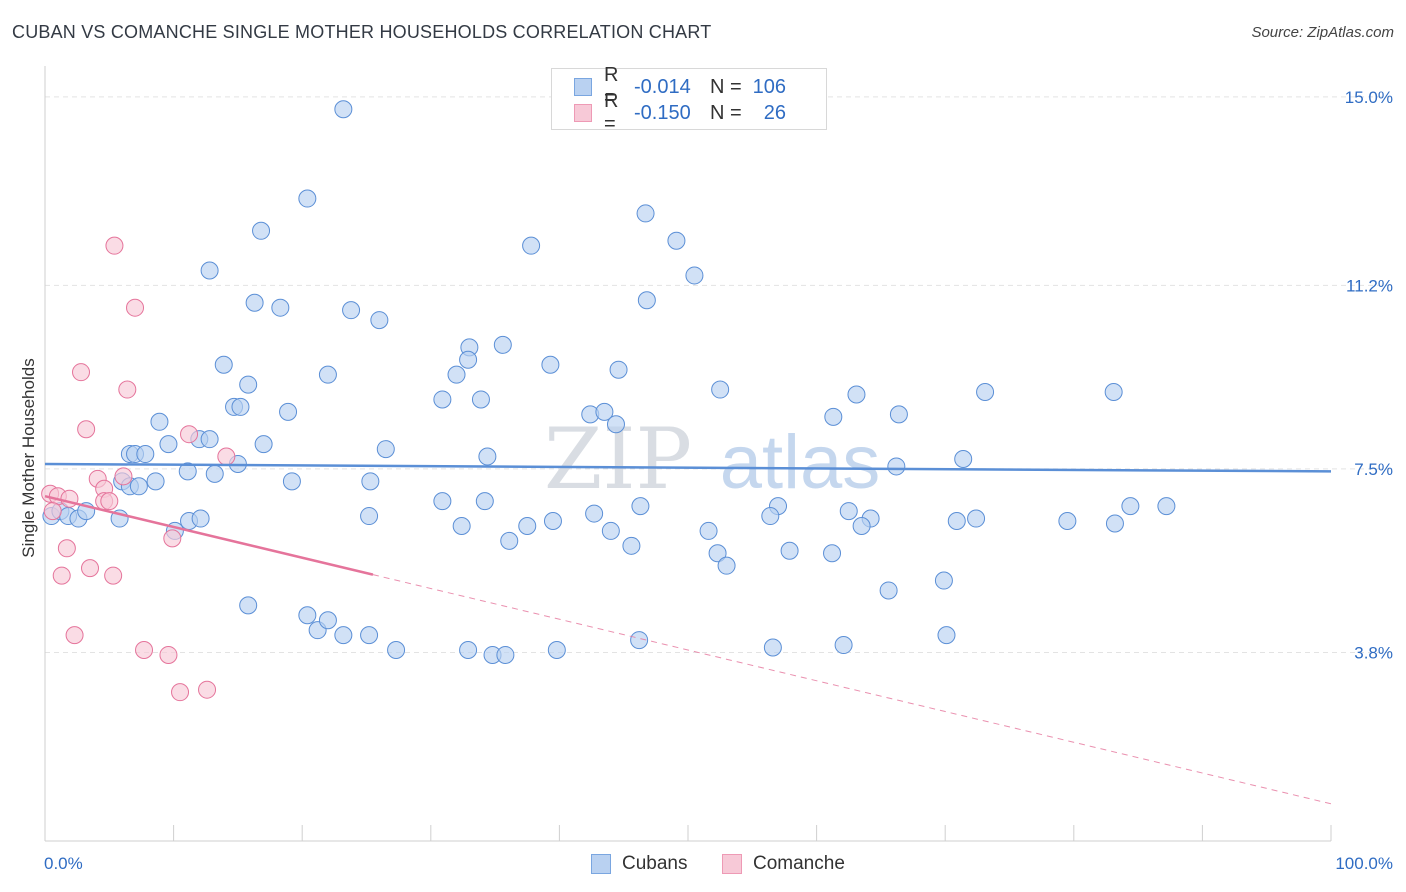  Describe the element at coordinates (1369, 97) in the screenshot. I see `y-tick-label: 15.0%` at that location.